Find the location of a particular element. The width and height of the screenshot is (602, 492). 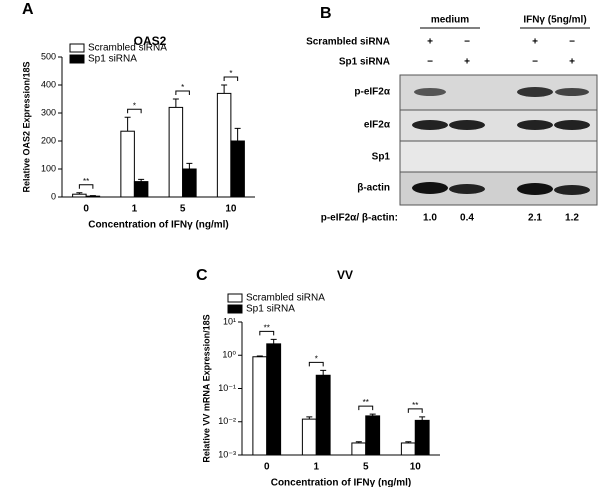

blot-strip is located at coordinates (498, 156).